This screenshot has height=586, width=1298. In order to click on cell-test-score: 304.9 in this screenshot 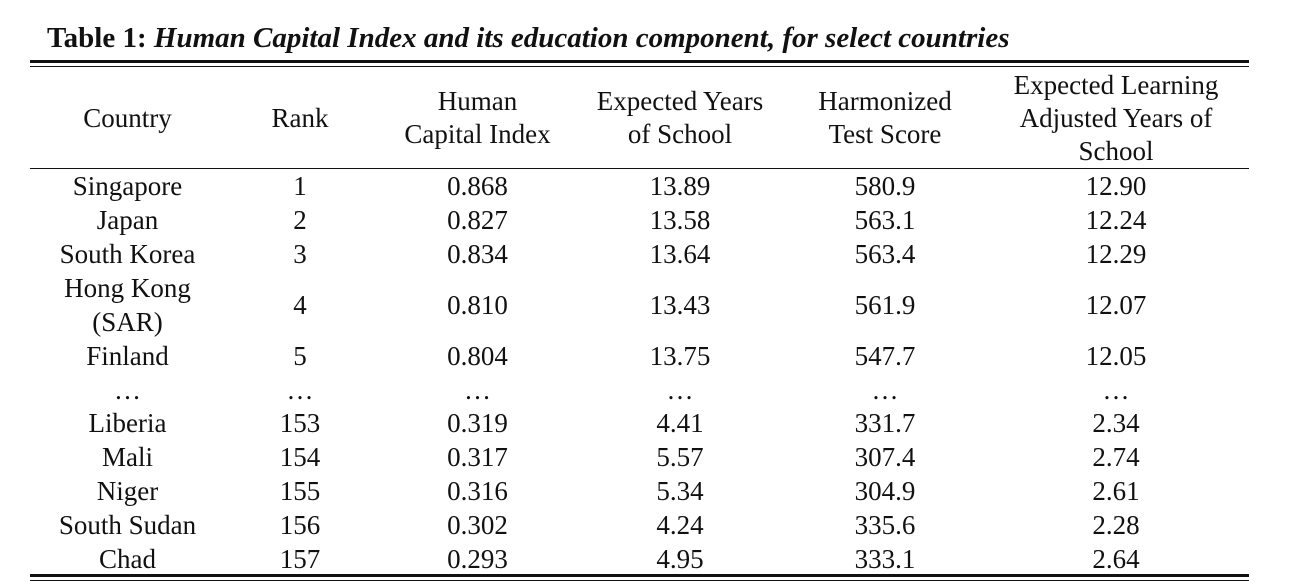, I will do `click(885, 491)`.